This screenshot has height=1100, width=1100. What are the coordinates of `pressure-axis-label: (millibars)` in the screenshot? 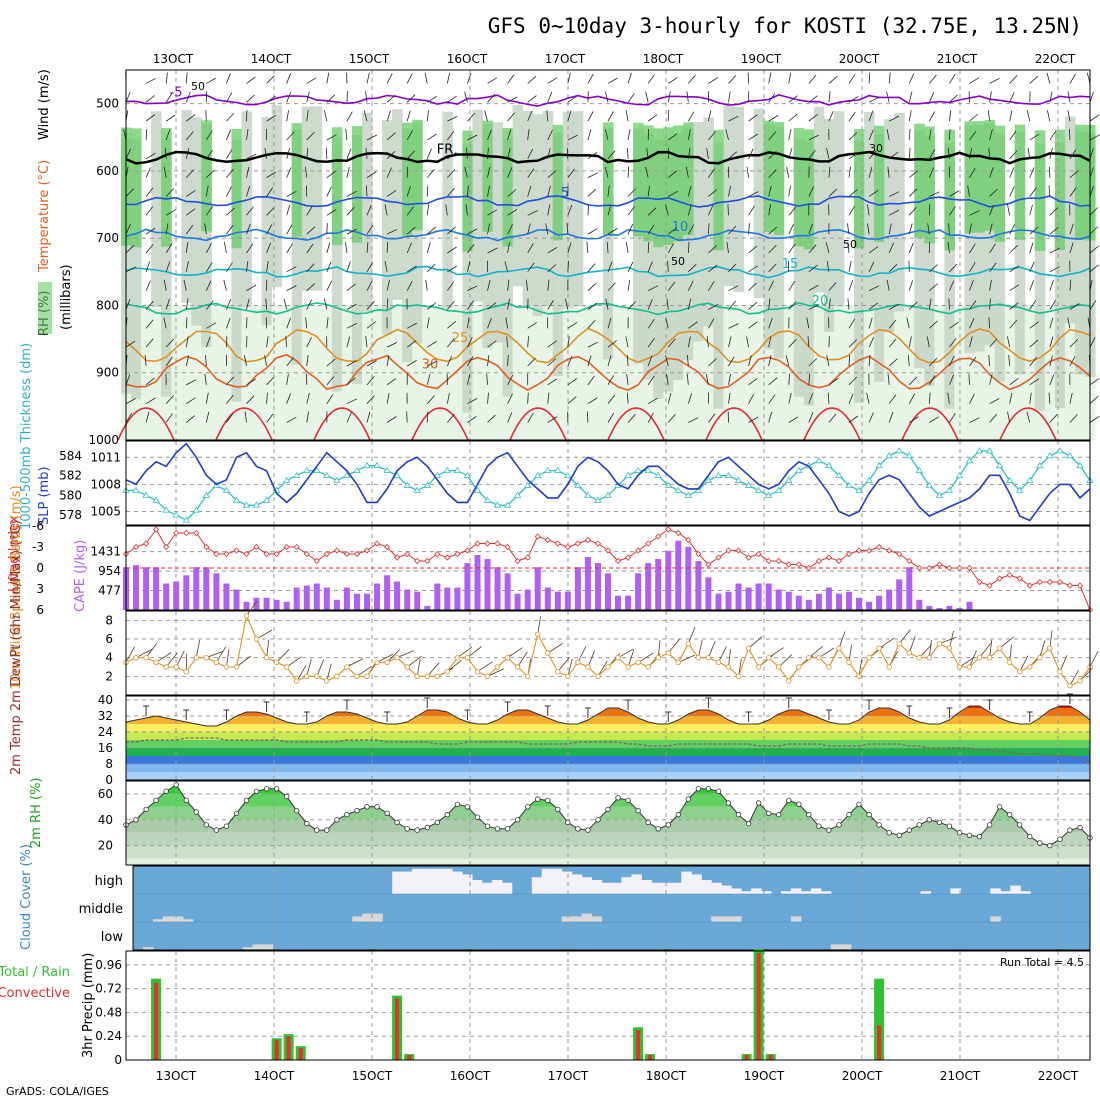 It's located at (66, 297).